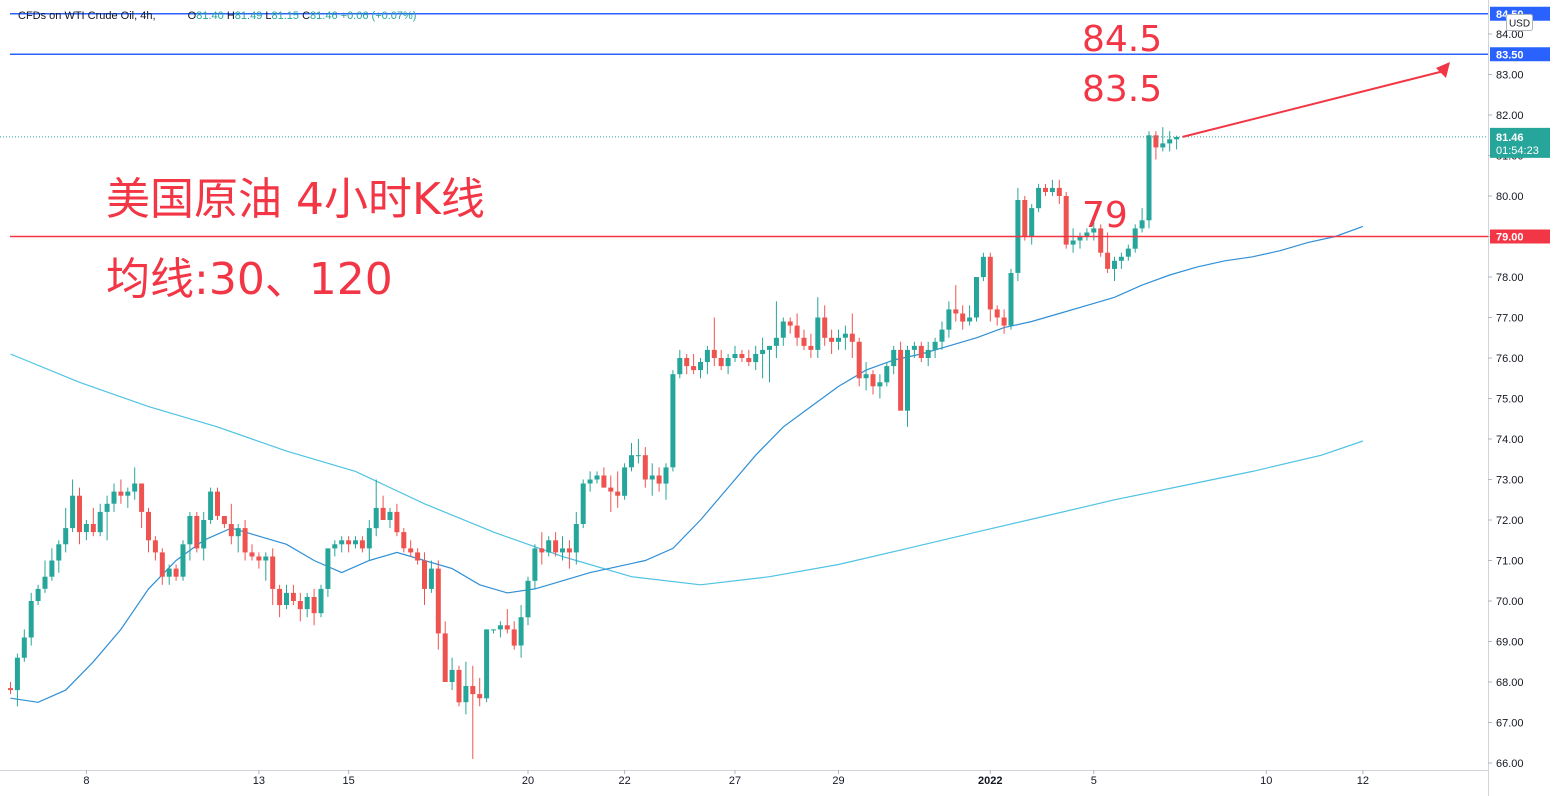 This screenshot has width=1555, height=796. I want to click on last-price-tag, so click(1520, 142).